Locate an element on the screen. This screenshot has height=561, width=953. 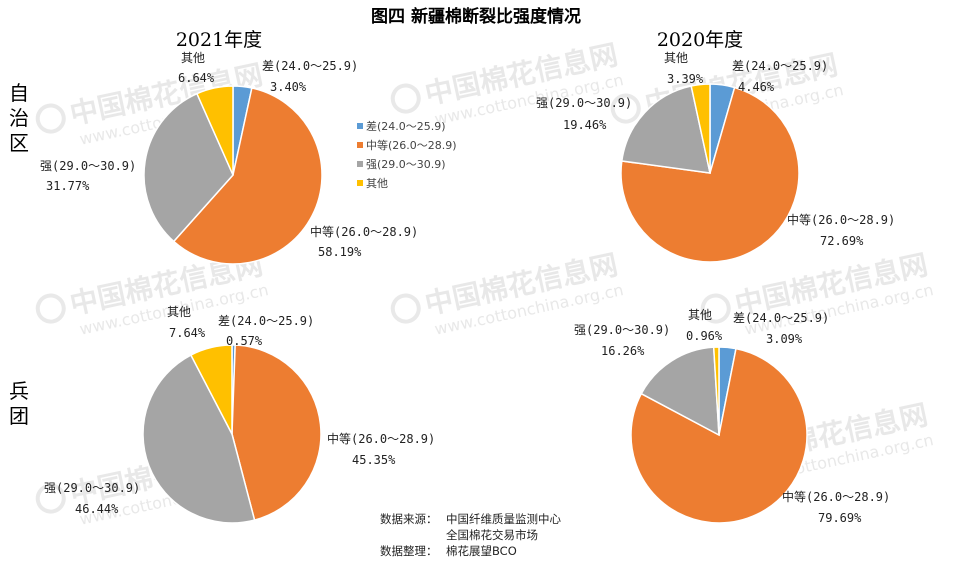
slice-value-medium: 58.19% is located at coordinates (340, 252).